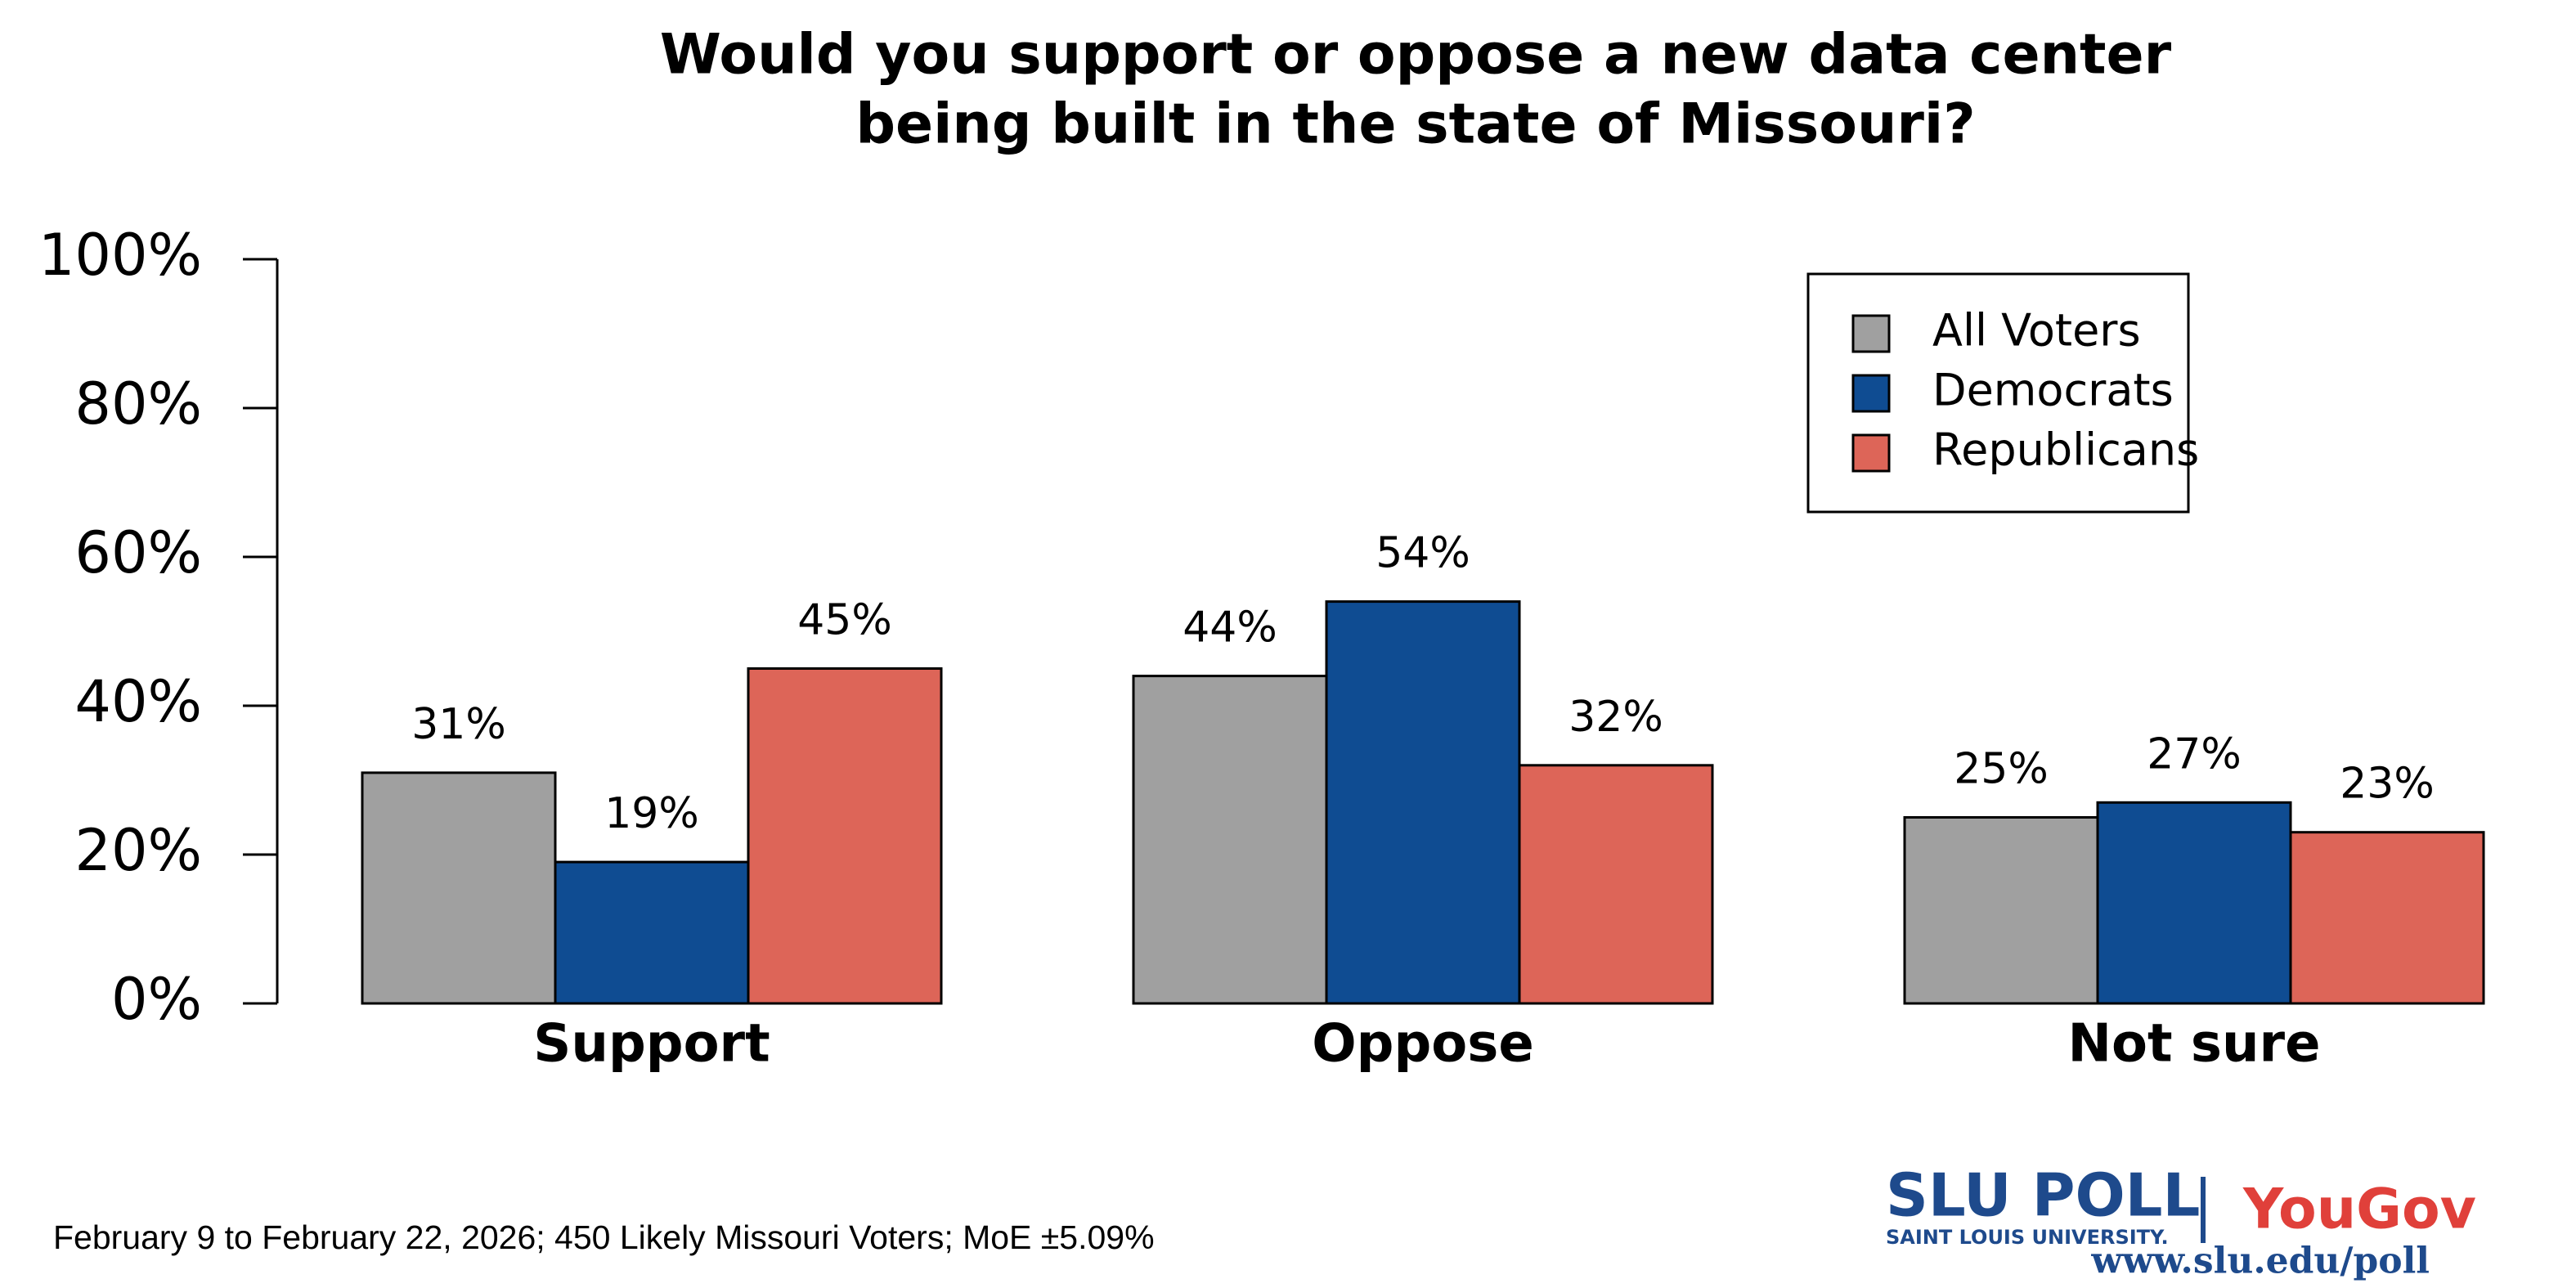  Describe the element at coordinates (651, 813) in the screenshot. I see `value-label: 19%` at that location.